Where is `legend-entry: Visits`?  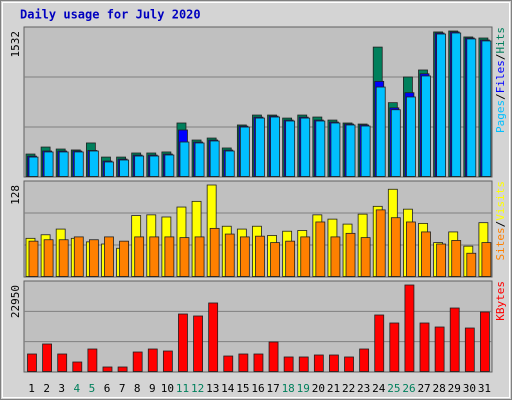 legend-entry: Visits is located at coordinates (500, 201).